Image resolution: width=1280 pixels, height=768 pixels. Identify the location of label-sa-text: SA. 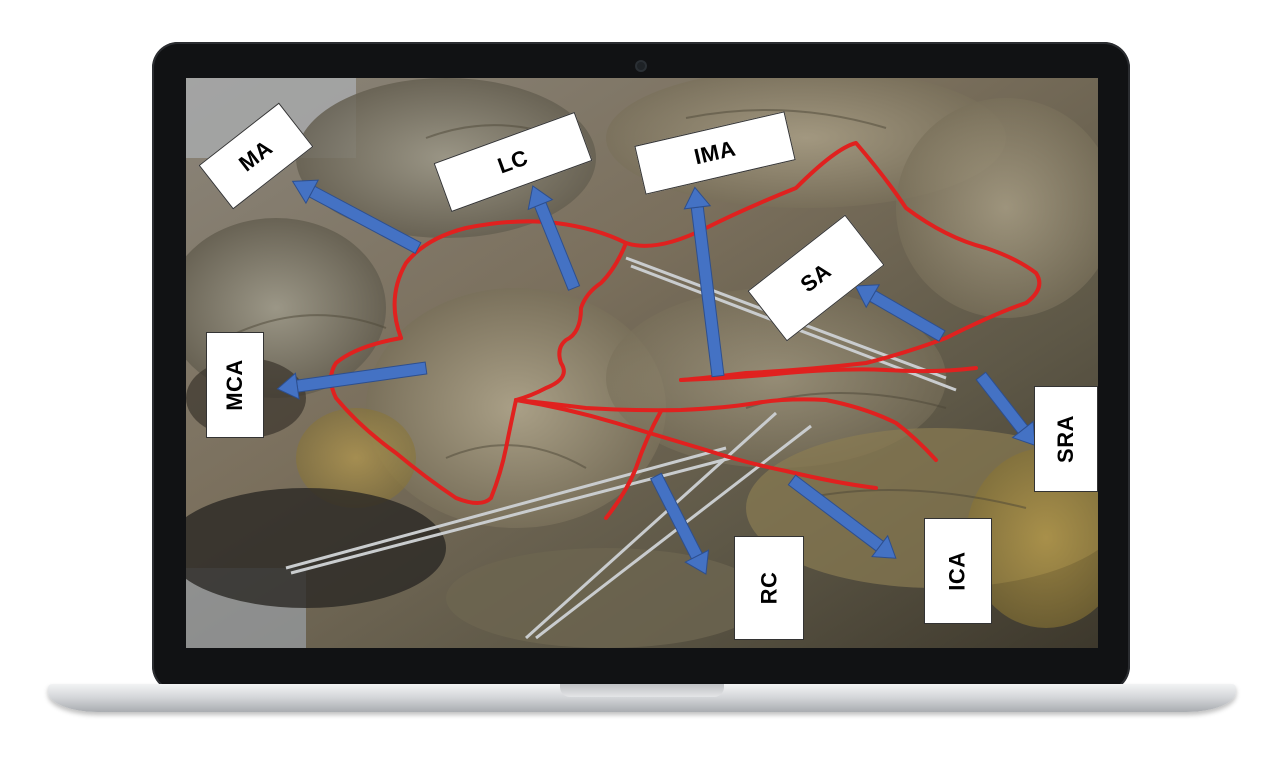
(815, 278).